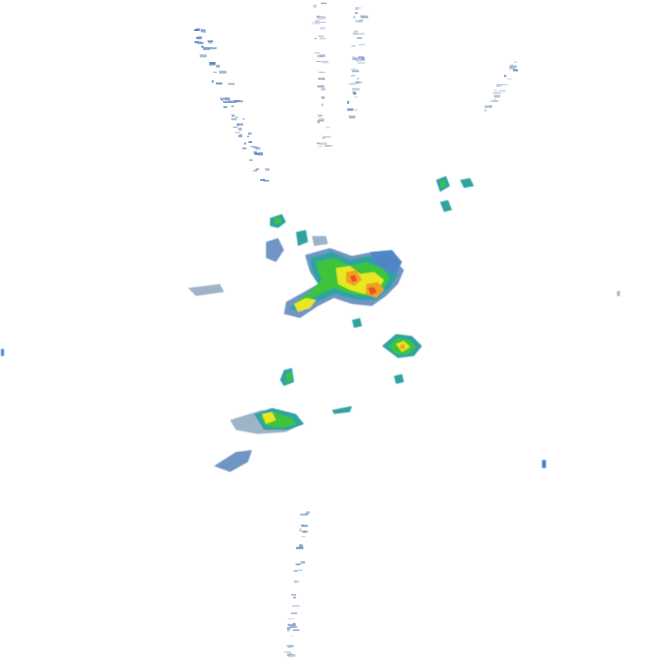  What do you see at coordinates (372, 291) in the screenshot?
I see `echo-cluster-red` at bounding box center [372, 291].